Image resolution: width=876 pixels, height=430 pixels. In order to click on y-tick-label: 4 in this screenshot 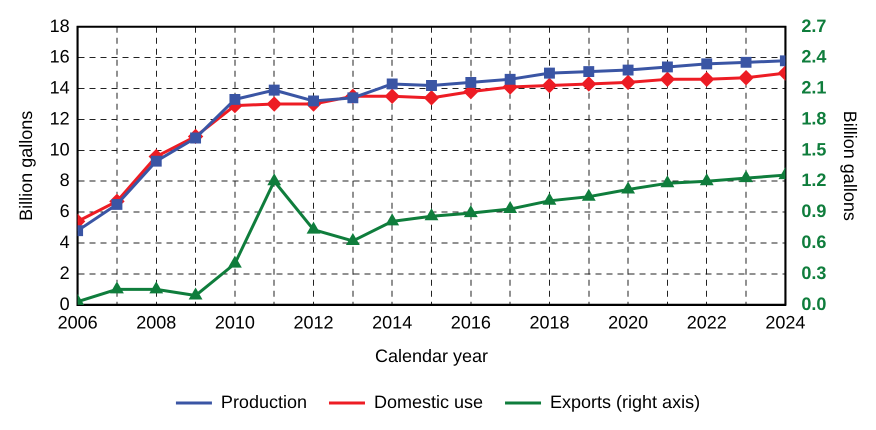, I will do `click(65, 242)`.